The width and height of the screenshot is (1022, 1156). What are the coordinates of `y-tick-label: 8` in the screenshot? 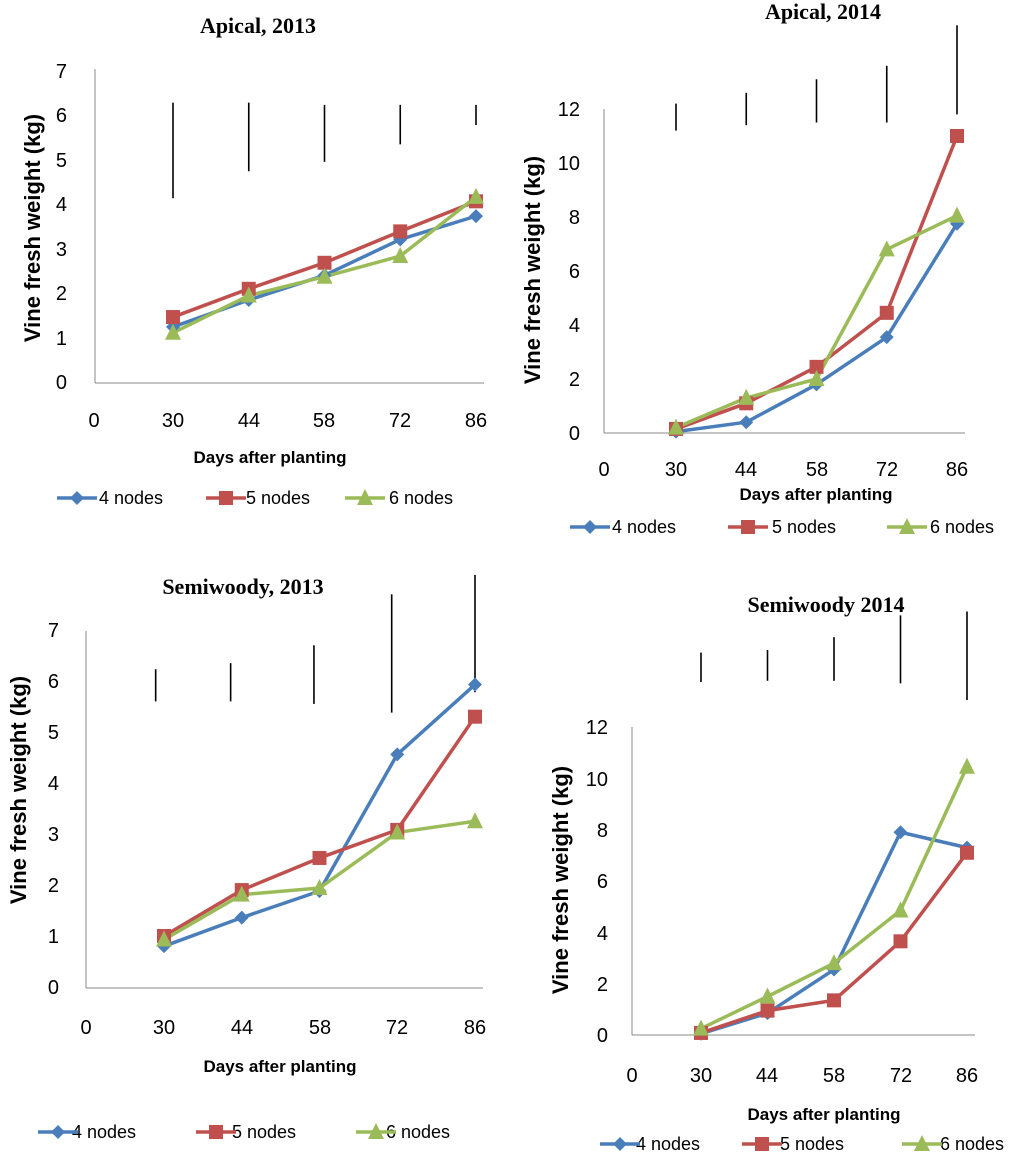 It's located at (602, 831).